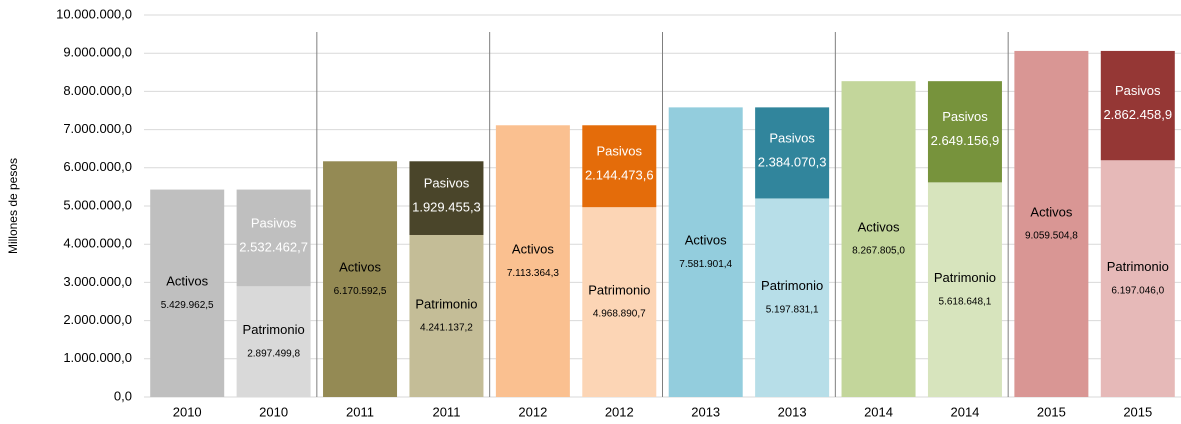  What do you see at coordinates (97, 52) in the screenshot?
I see `y-tick-label: 9.000.000,0` at bounding box center [97, 52].